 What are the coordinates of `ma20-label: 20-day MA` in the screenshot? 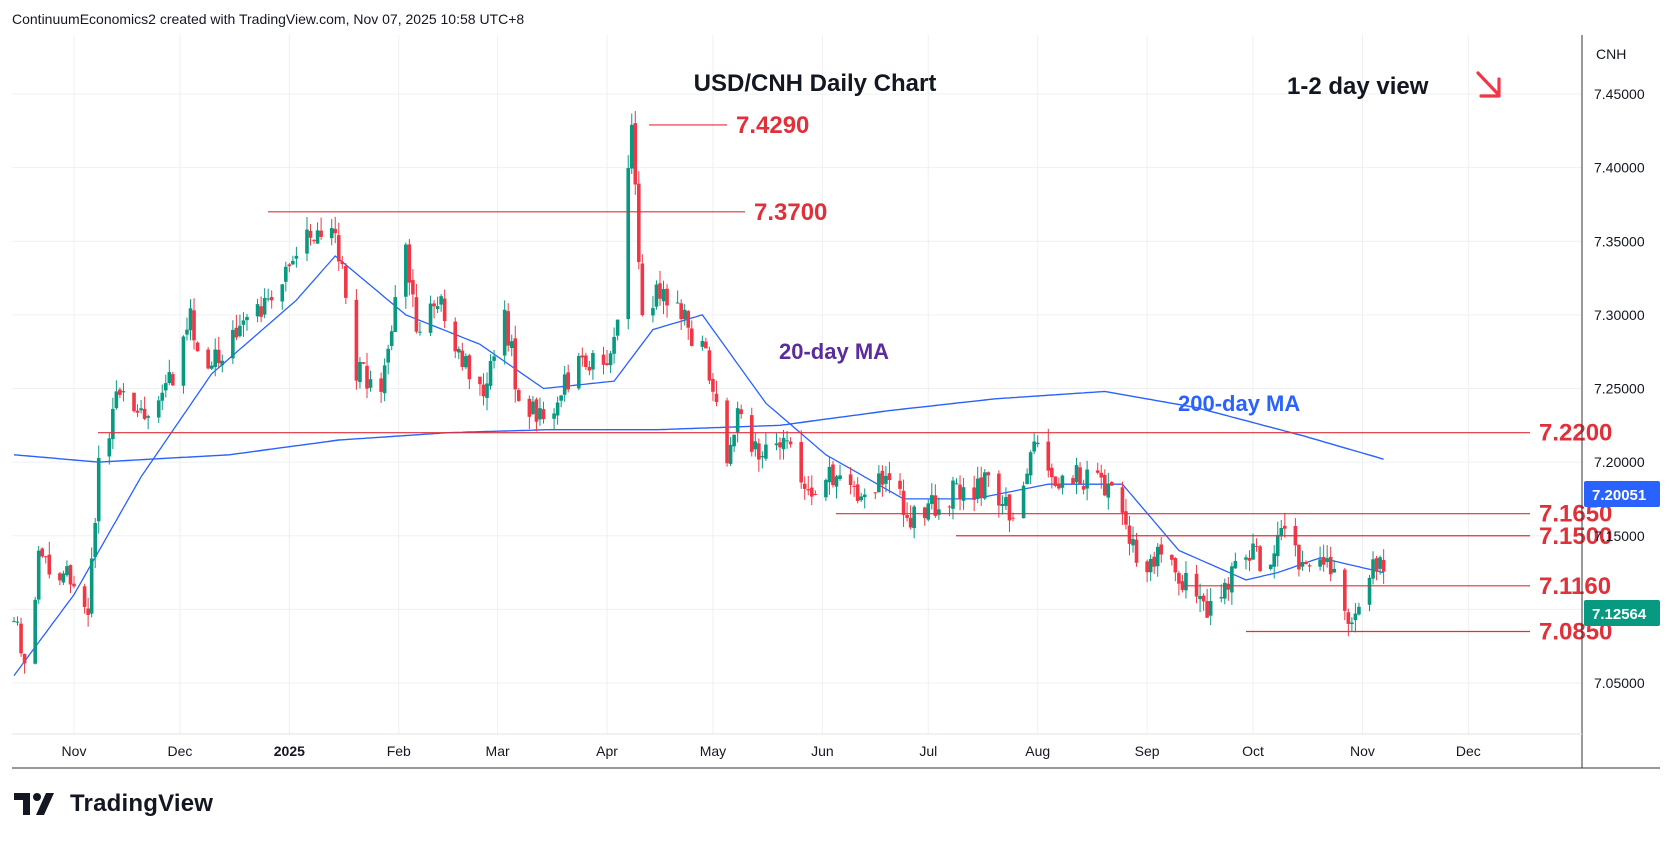 It's located at (834, 351).